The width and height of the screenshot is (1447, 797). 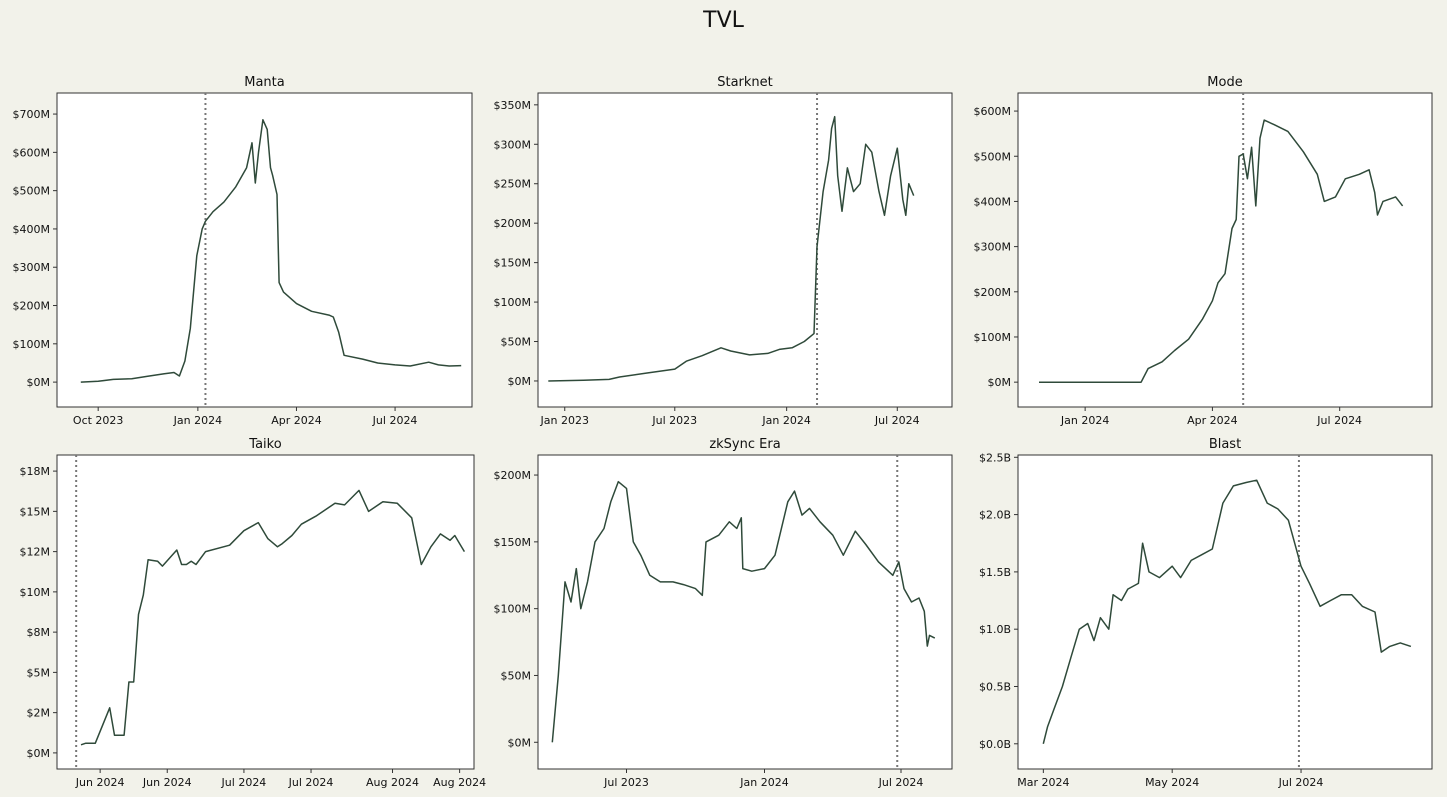 I want to click on y-tick-label: $350M, so click(x=513, y=105).